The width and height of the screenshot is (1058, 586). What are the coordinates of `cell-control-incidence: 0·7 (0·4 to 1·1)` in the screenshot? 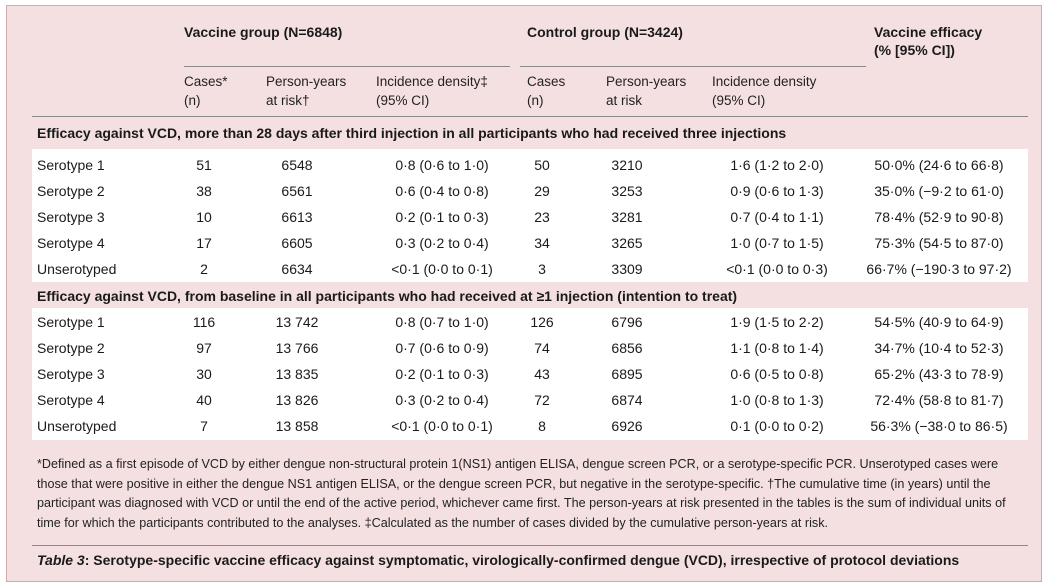 It's located at (777, 217).